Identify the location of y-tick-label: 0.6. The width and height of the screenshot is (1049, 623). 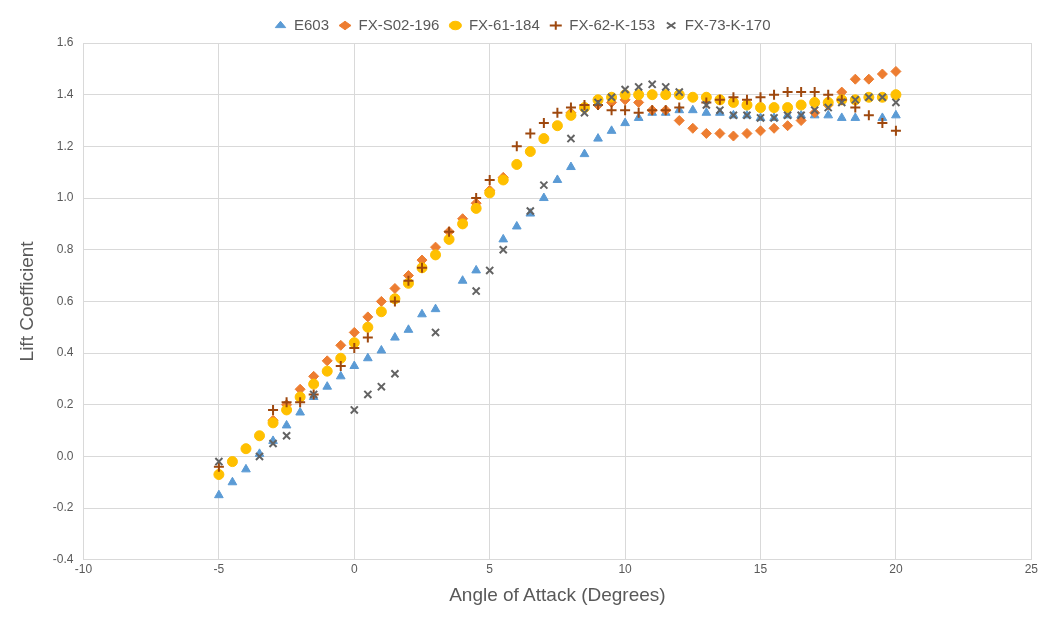
(65, 300).